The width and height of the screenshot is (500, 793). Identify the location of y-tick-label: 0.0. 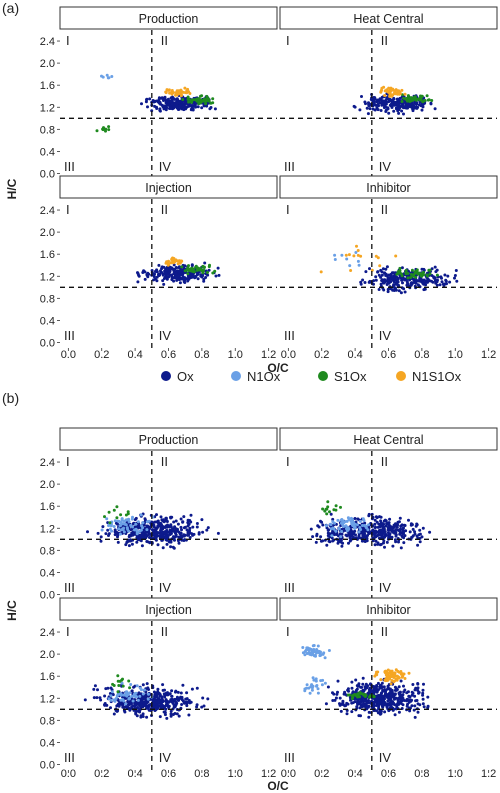
(47, 174).